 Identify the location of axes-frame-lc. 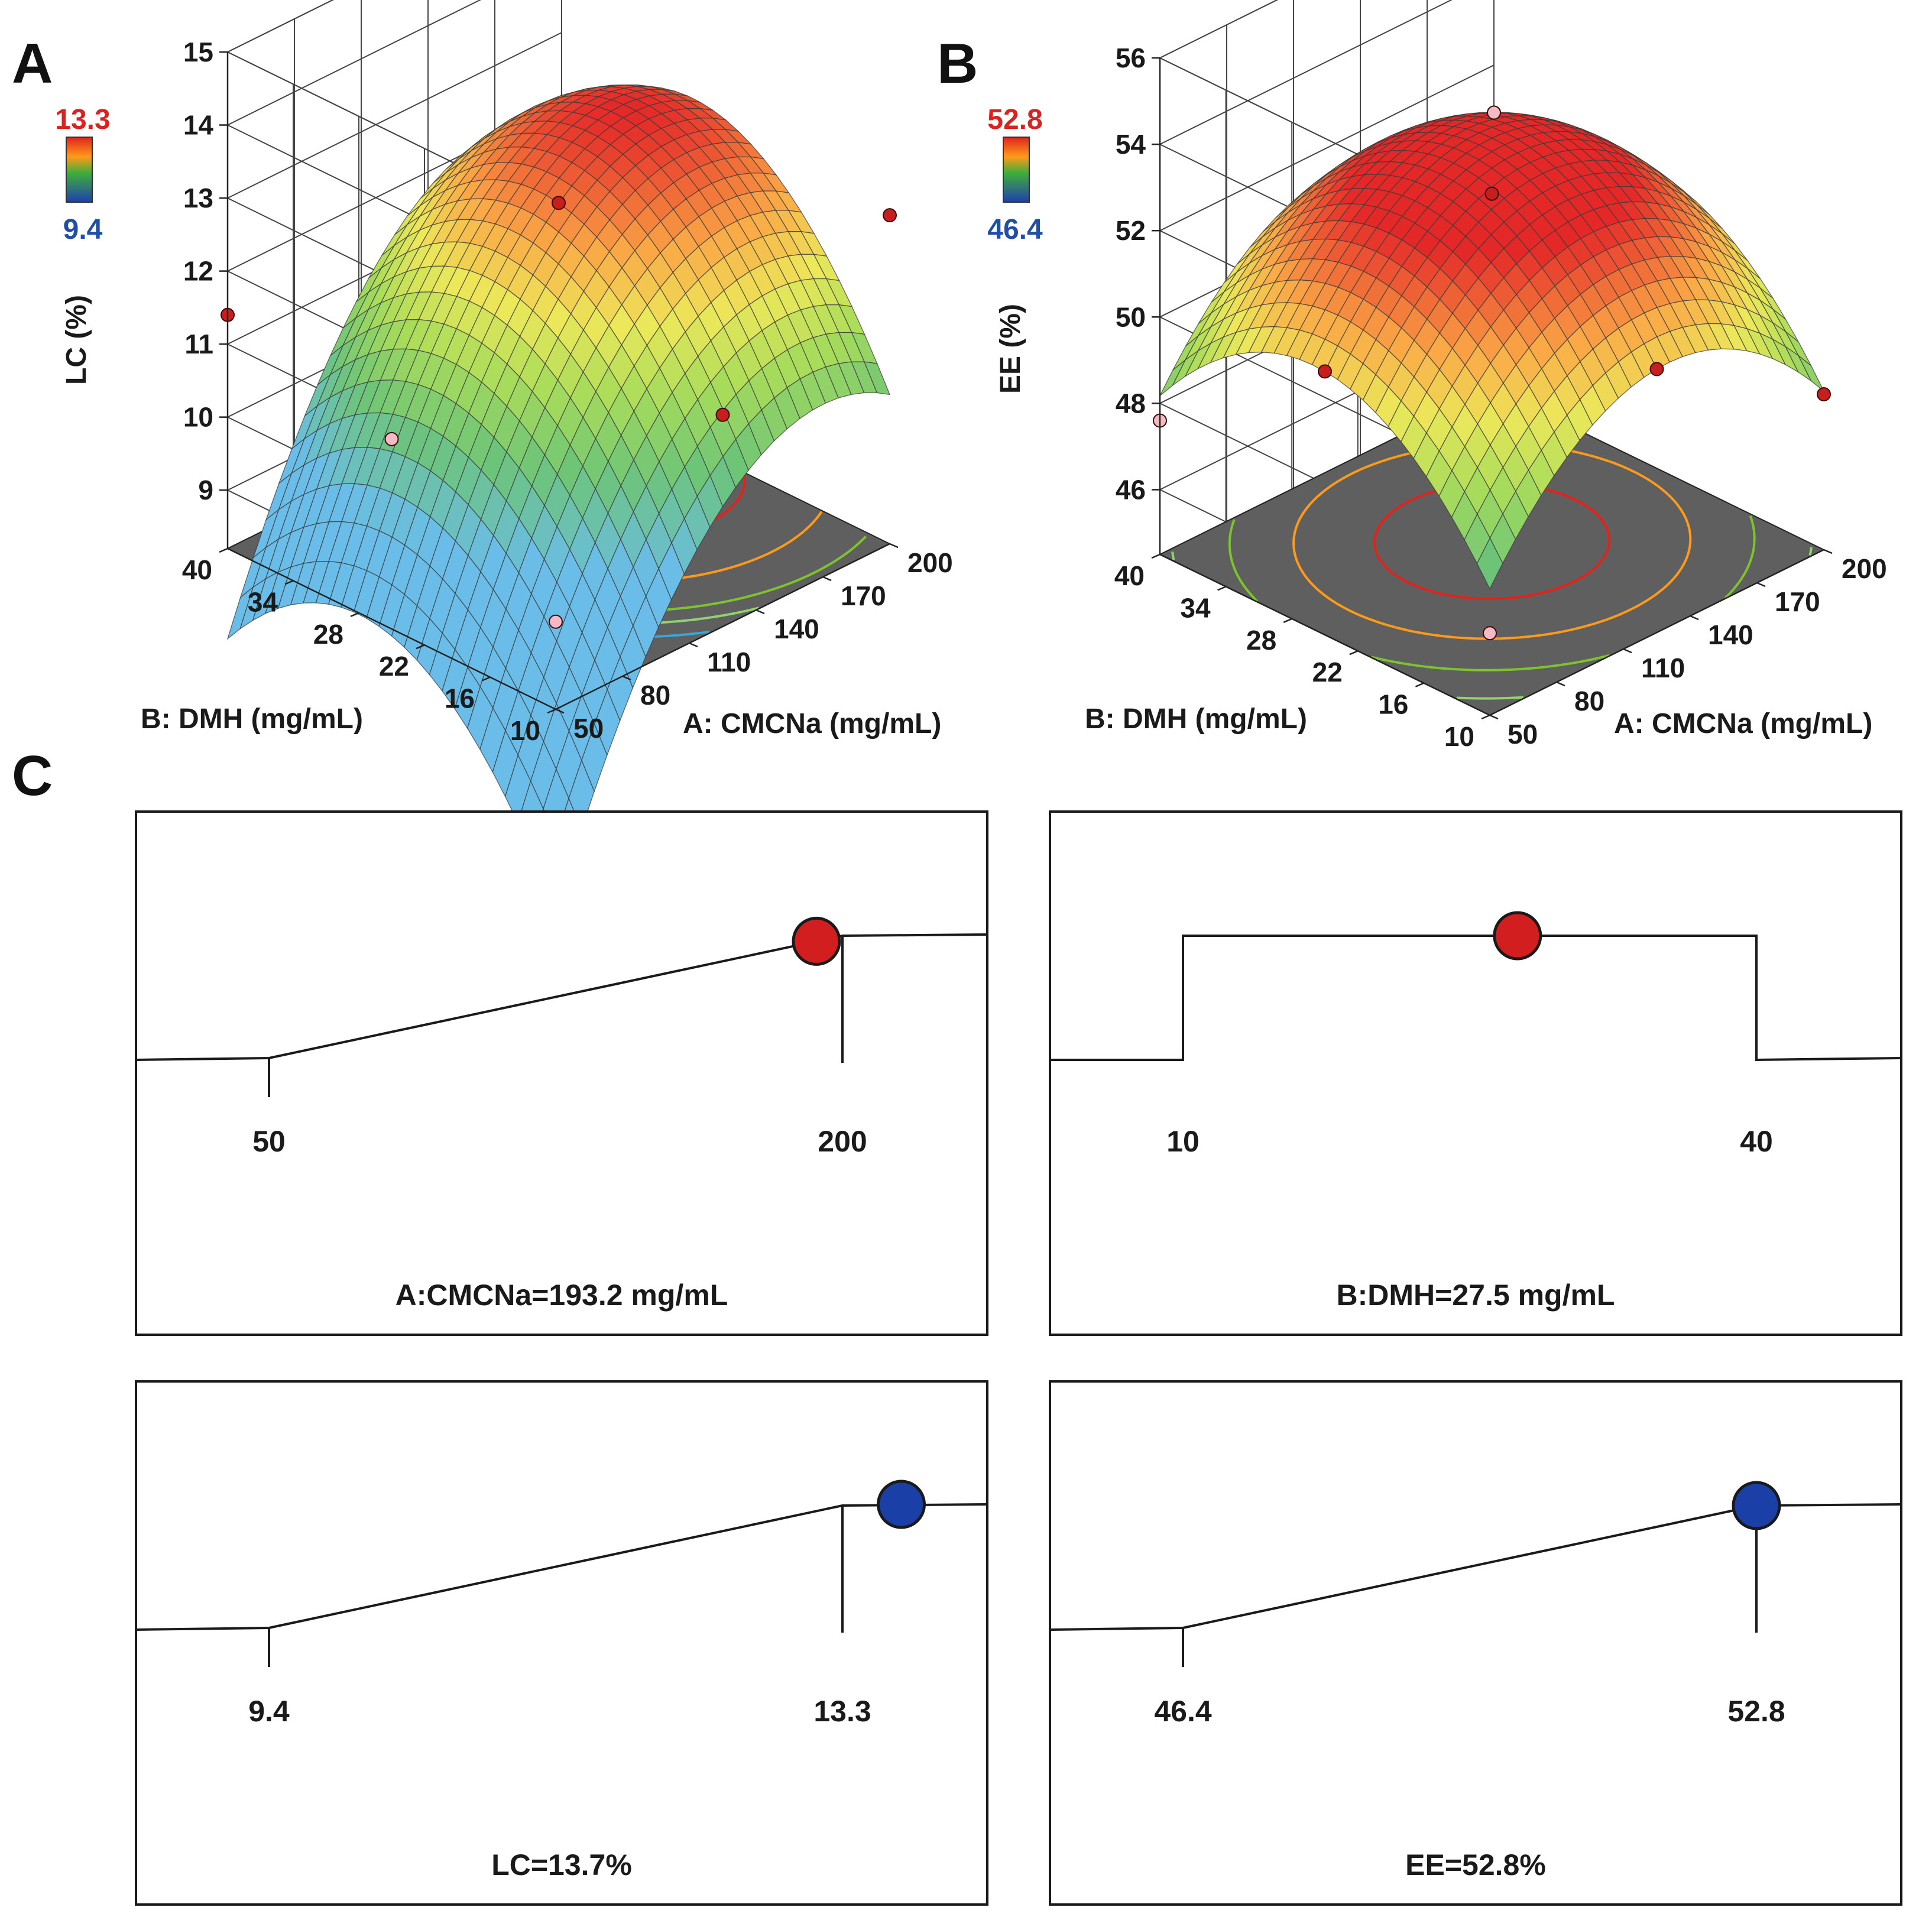
(558, 381).